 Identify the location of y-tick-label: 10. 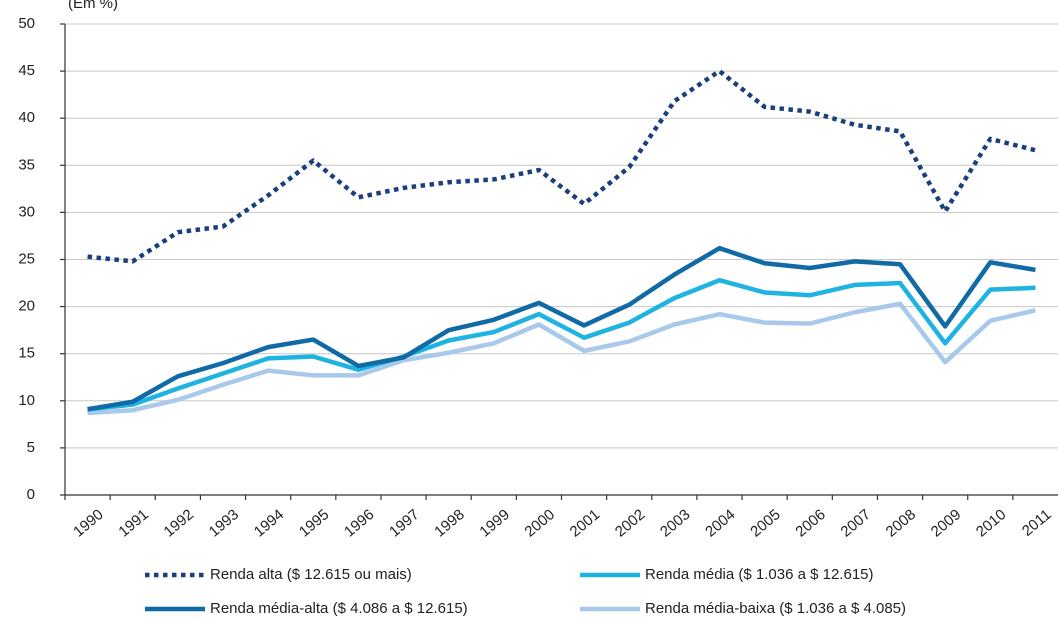
(26, 400).